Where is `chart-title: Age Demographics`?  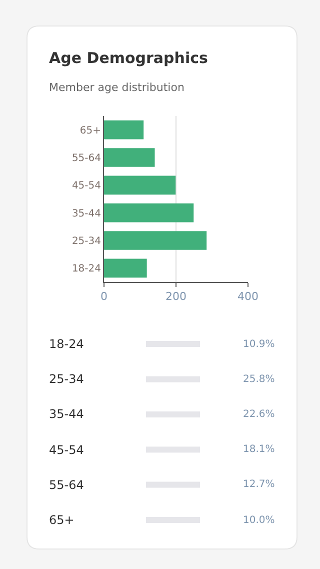
chart-title: Age Demographics is located at coordinates (128, 58).